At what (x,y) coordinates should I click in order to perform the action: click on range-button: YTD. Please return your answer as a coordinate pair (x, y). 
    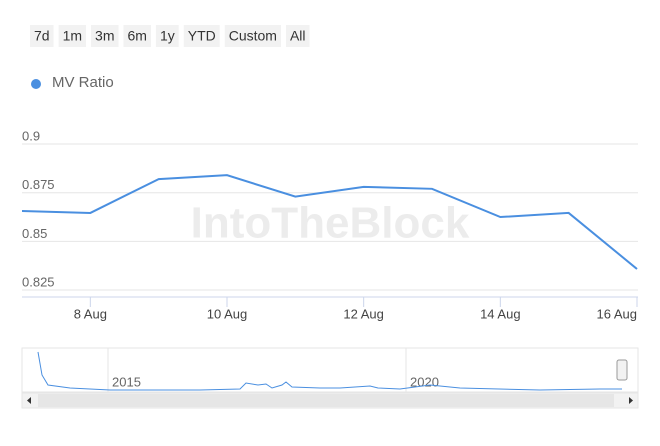
    Looking at the image, I should click on (201, 36).